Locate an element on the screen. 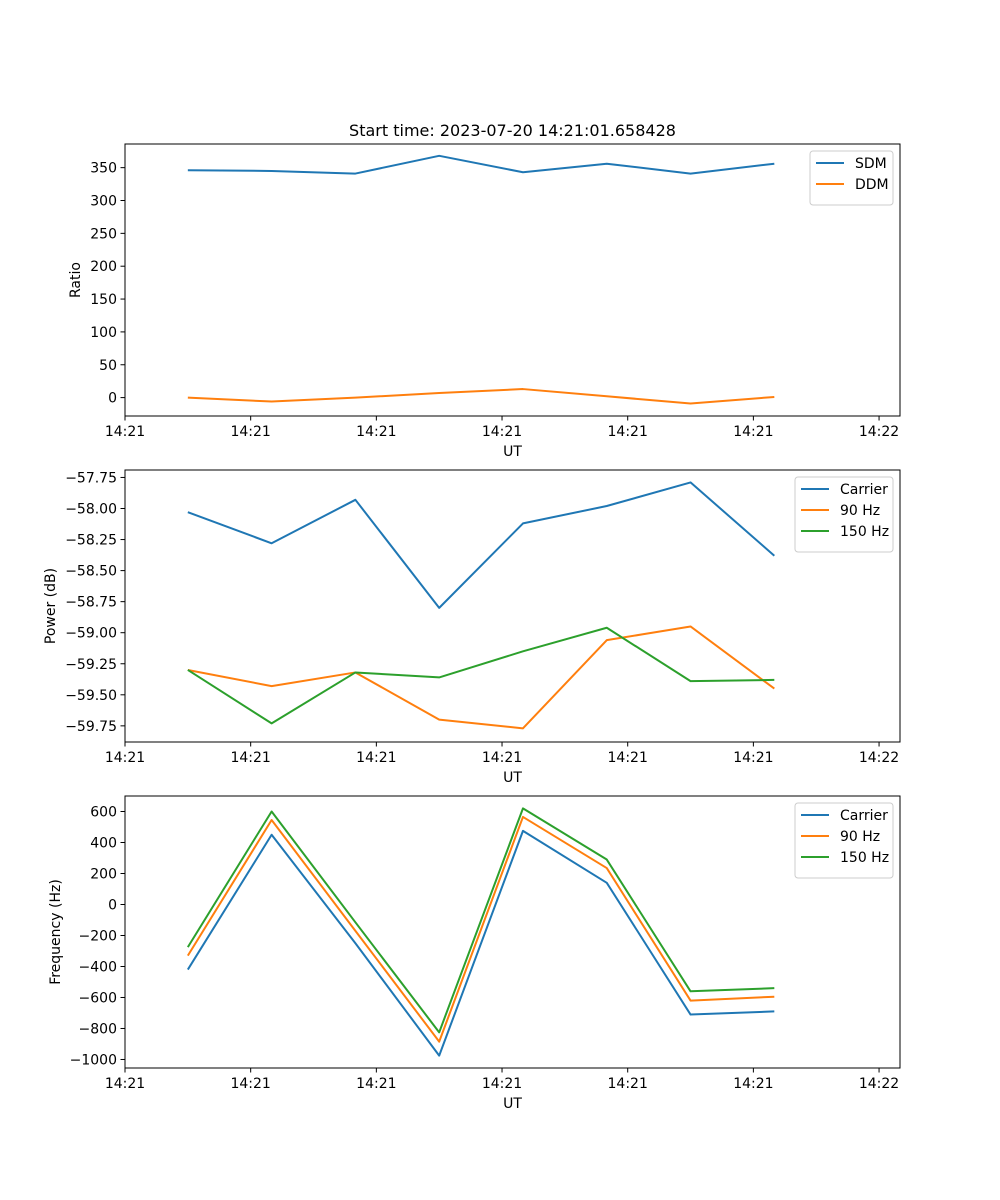  series-line-ddm is located at coordinates (481, 396).